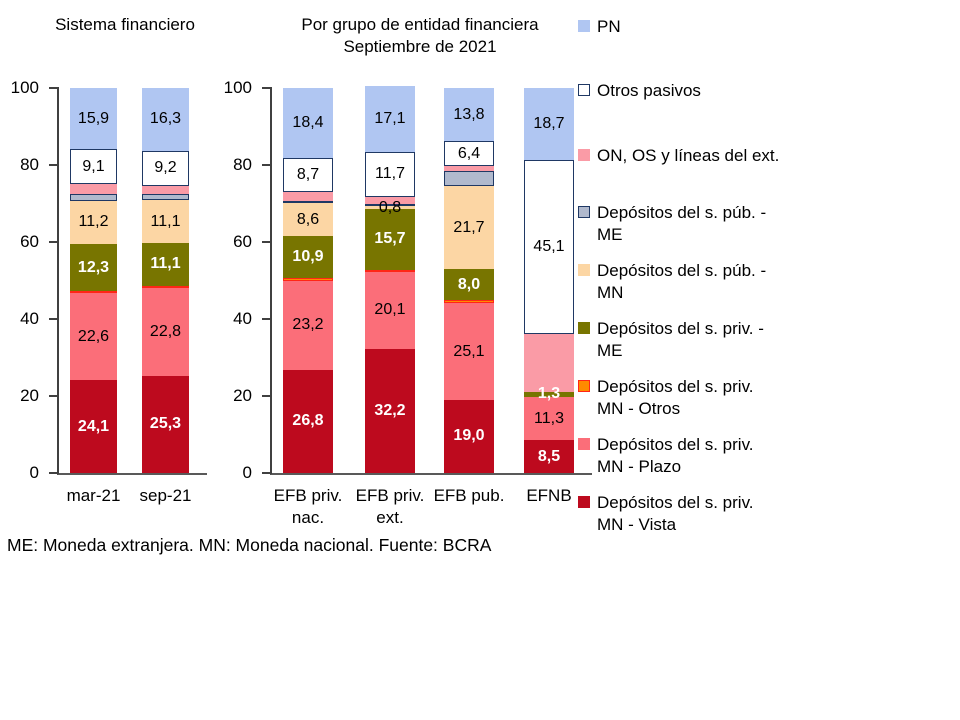 This screenshot has height=720, width=960. What do you see at coordinates (584, 212) in the screenshot?
I see `legend-swatch-me_pub` at bounding box center [584, 212].